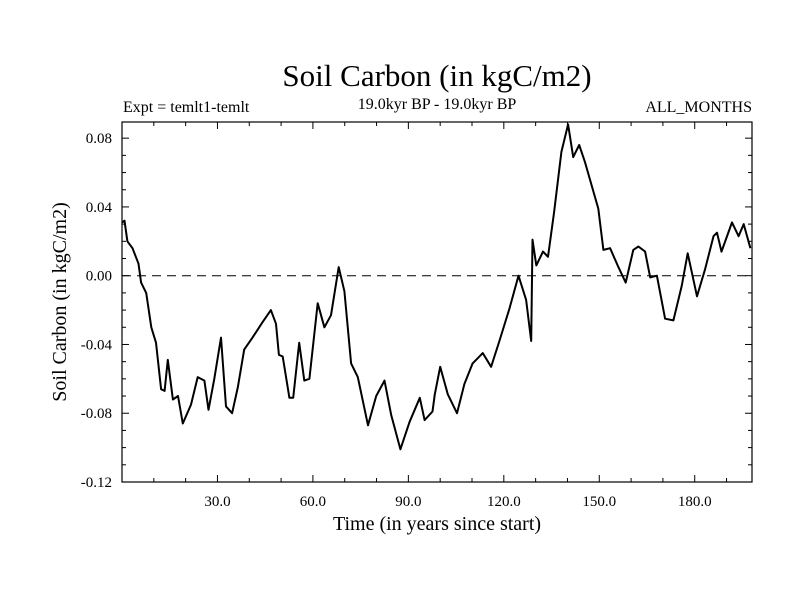 Image resolution: width=800 pixels, height=605 pixels. I want to click on y-tick-label: 0.08, so click(99, 139).